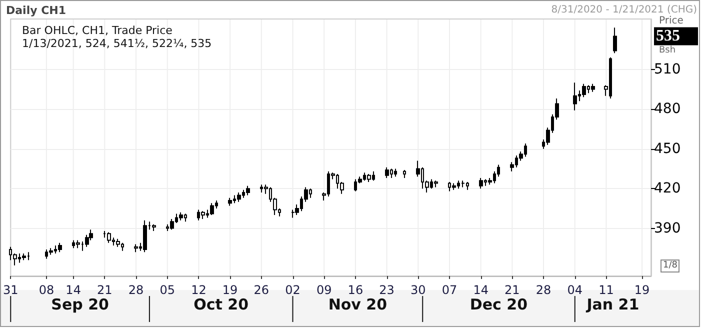 The height and width of the screenshot is (331, 701). What do you see at coordinates (667, 228) in the screenshot?
I see `y-tick-label: 390` at bounding box center [667, 228].